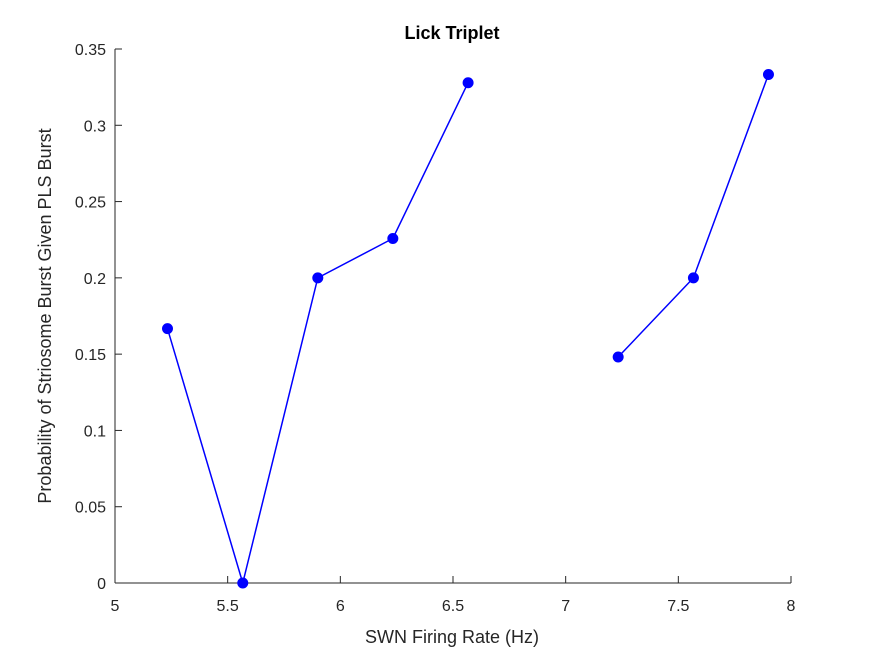 This screenshot has height=656, width=875. Describe the element at coordinates (90, 355) in the screenshot. I see `y-tick-label: 0.15` at that location.